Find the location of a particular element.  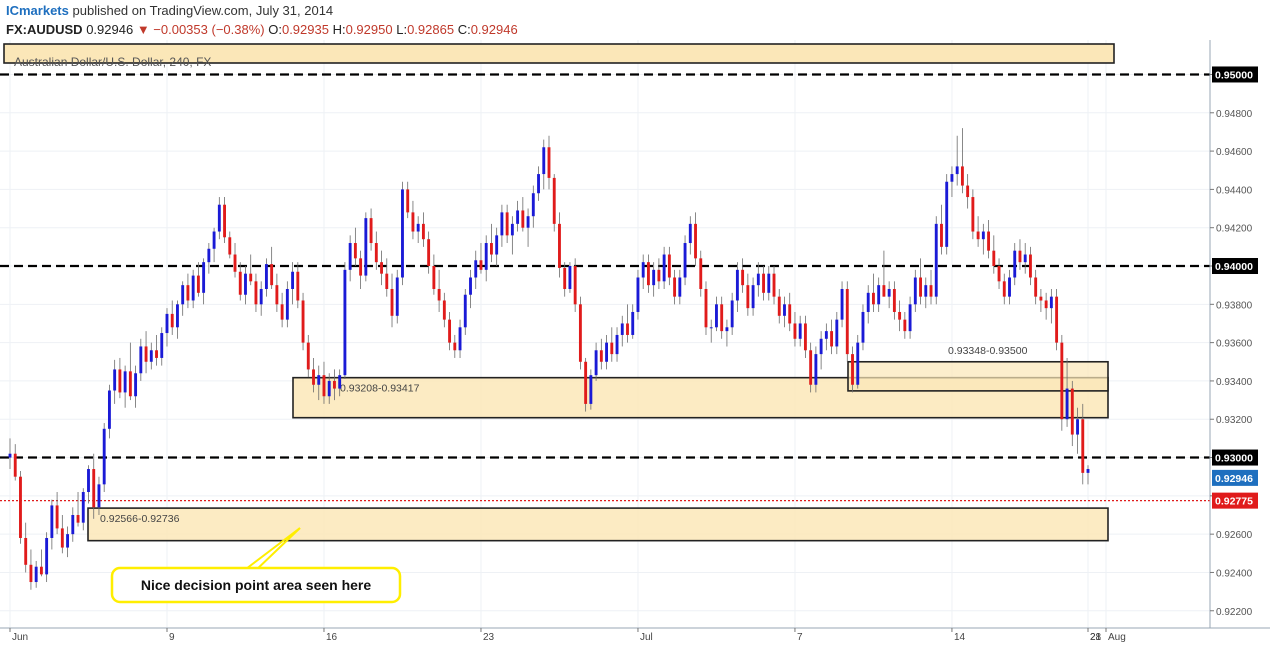

level-badge is located at coordinates (1235, 457).